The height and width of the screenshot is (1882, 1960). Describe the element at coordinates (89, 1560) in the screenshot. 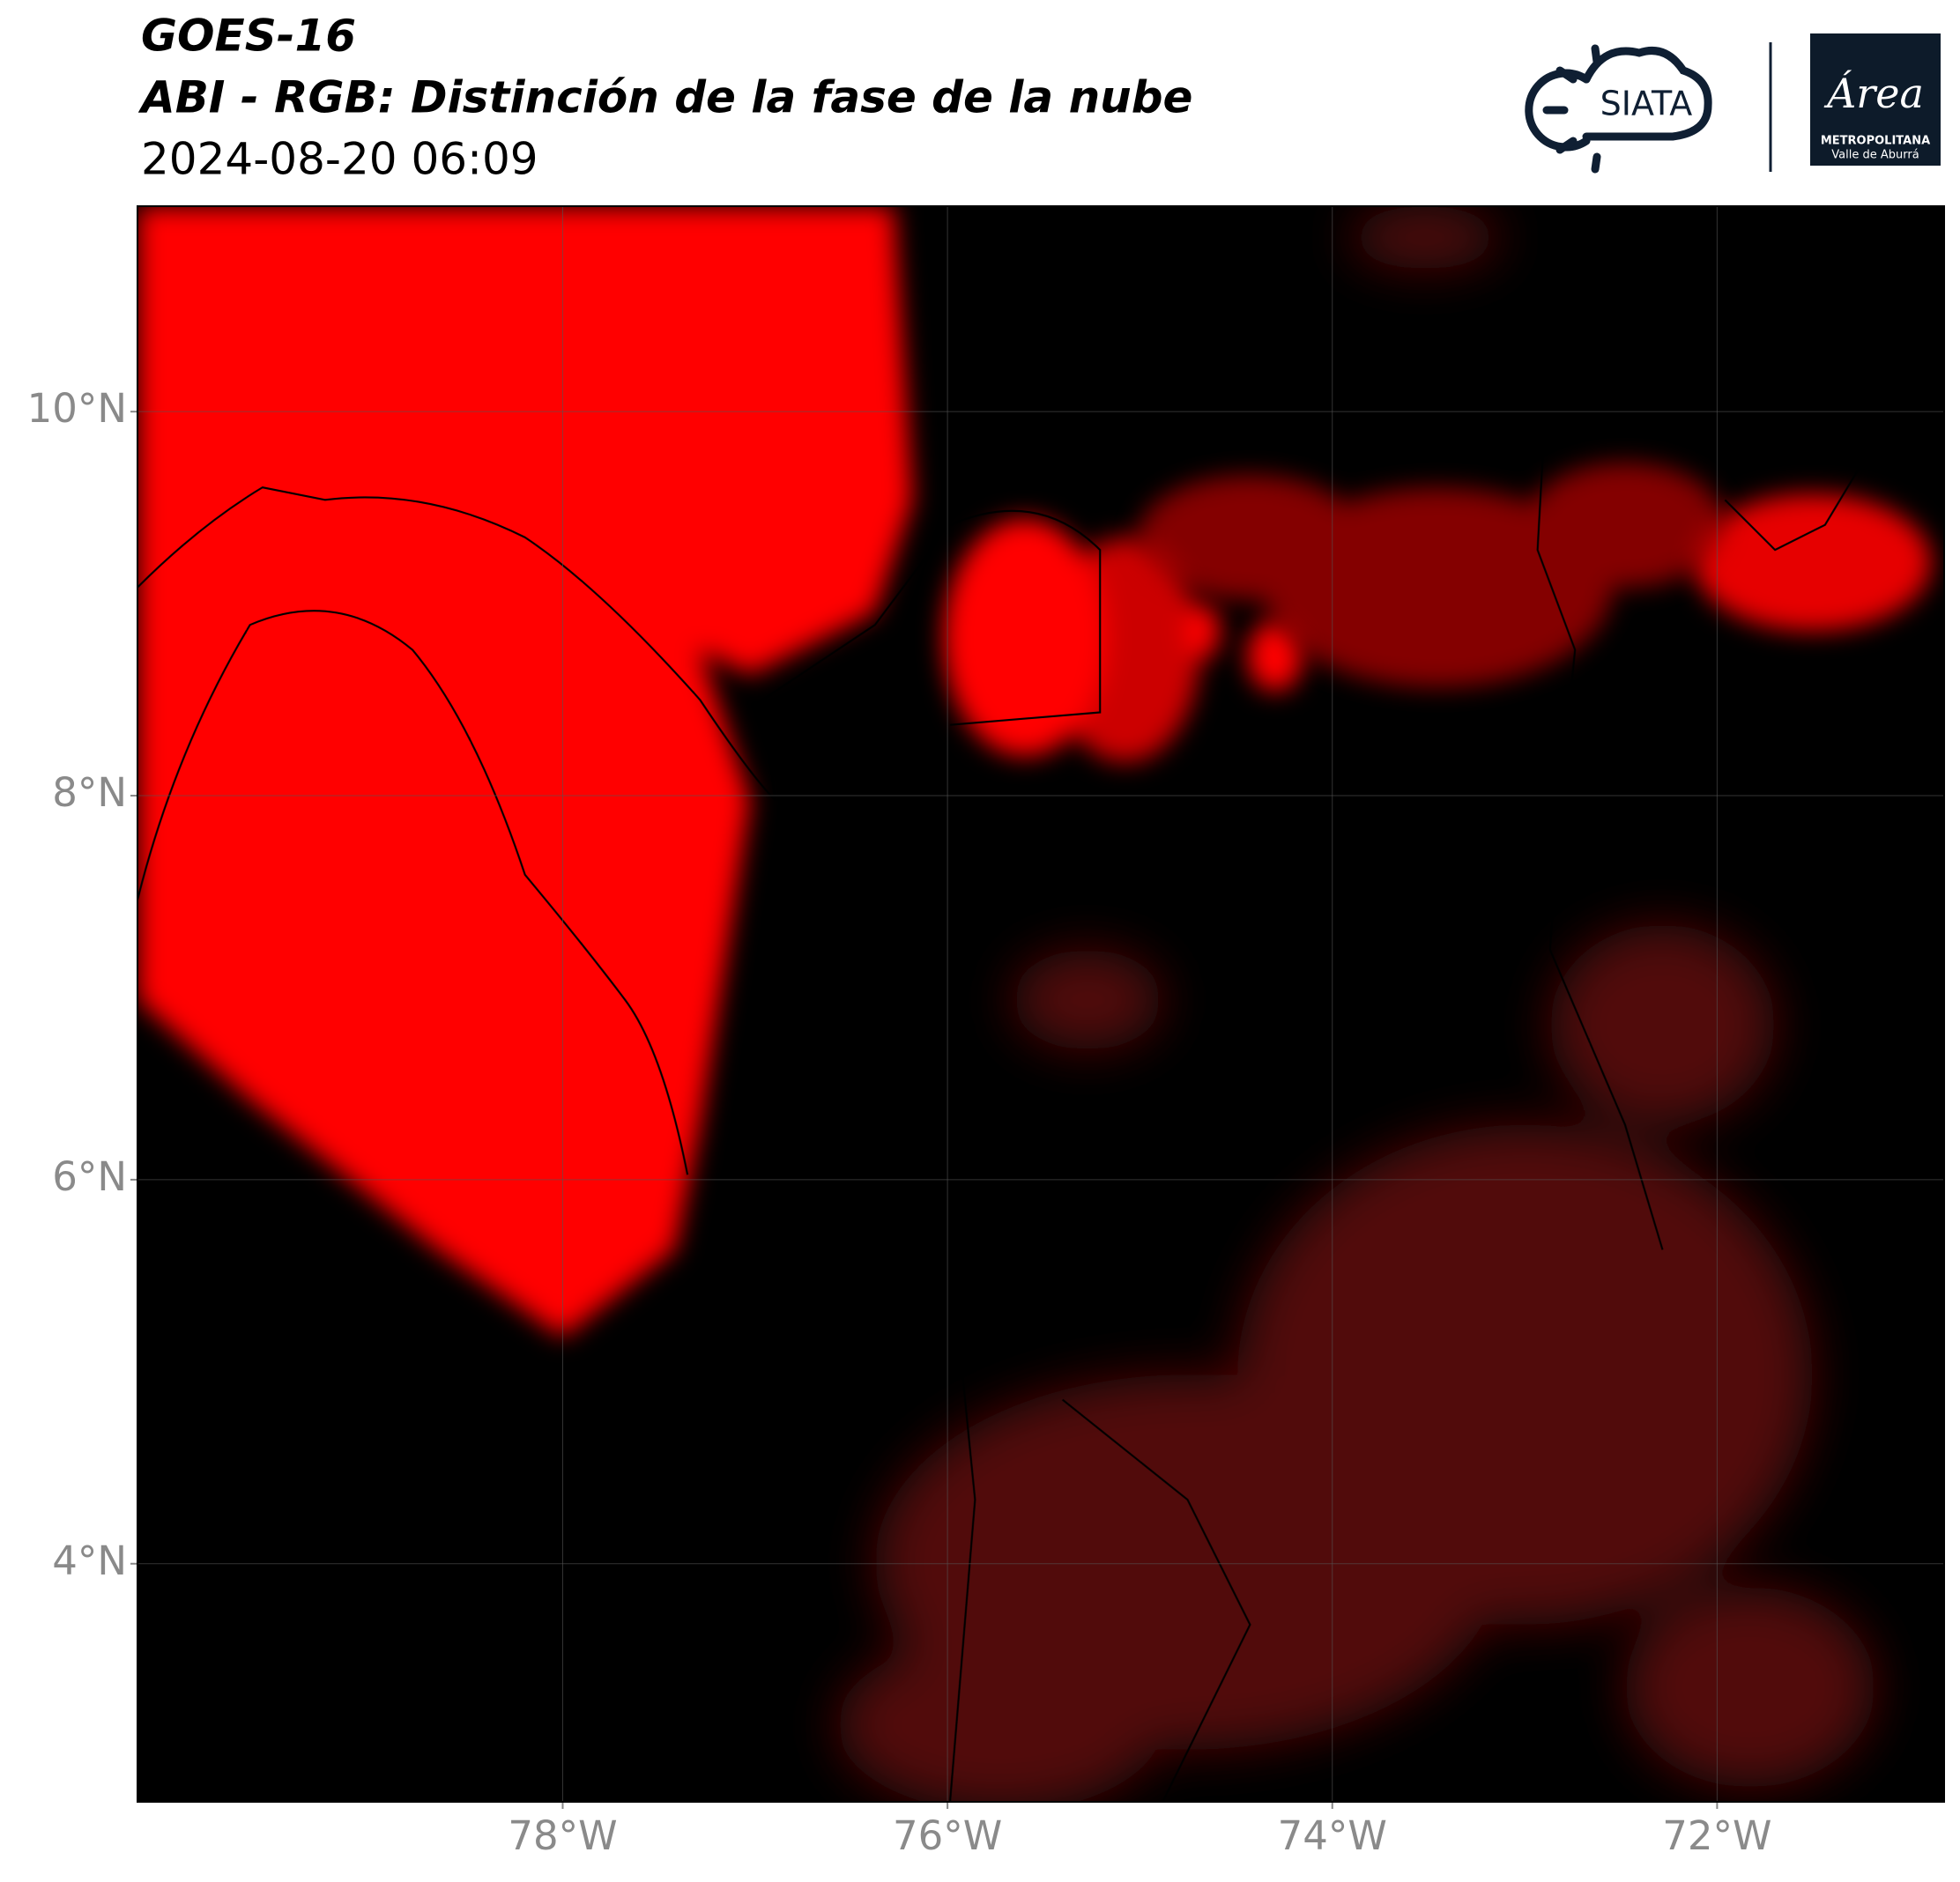

I see `y-tick-label: 4°N` at that location.